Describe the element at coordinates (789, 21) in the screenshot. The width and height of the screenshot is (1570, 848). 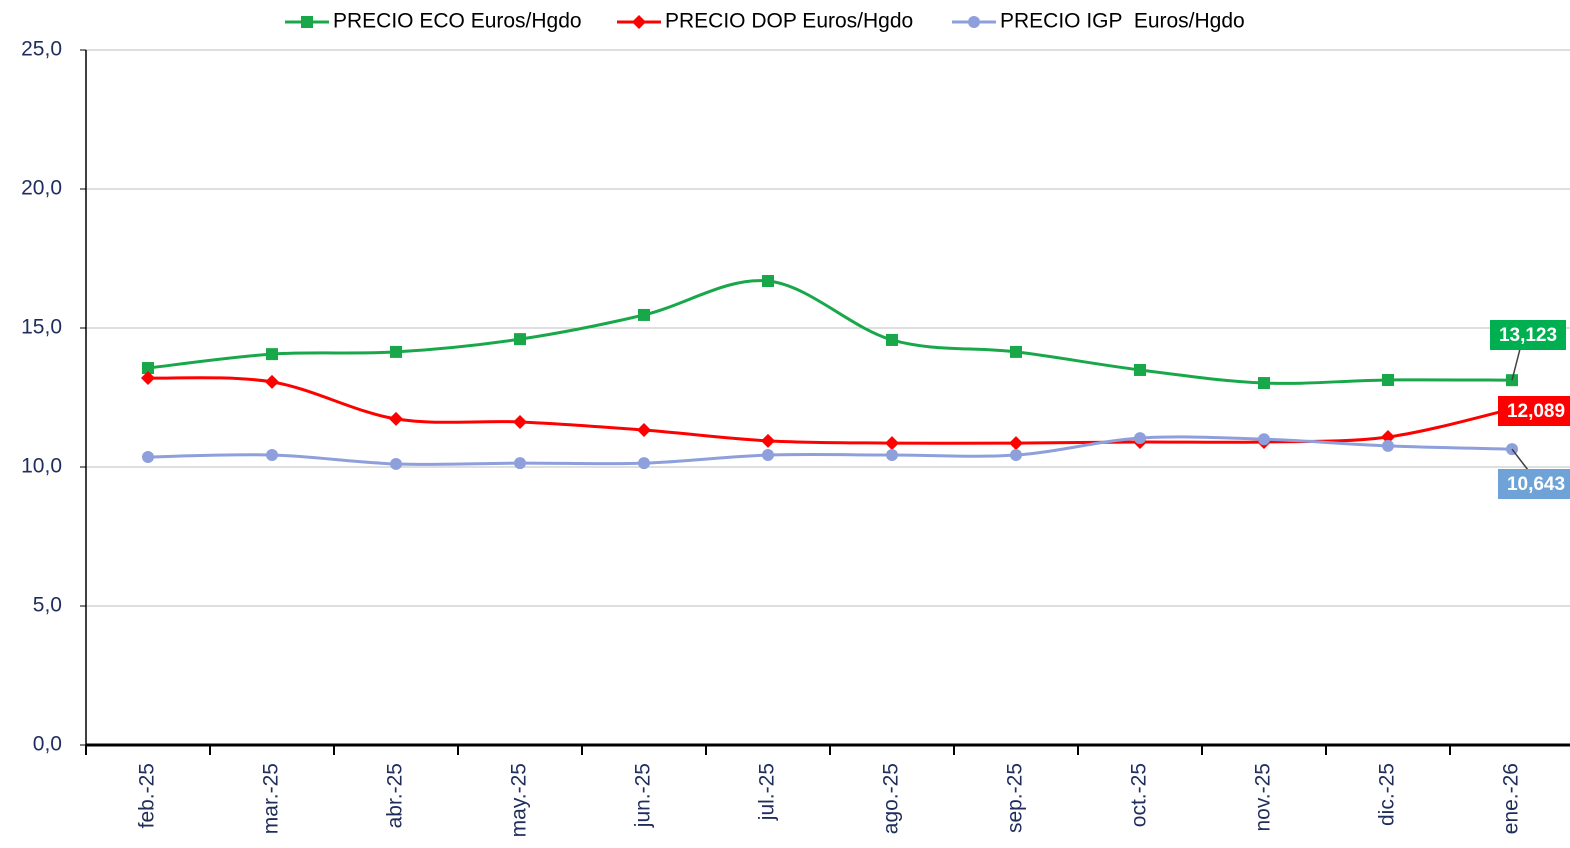
I see `legend-label: PRECIO DOP Euros/Hgdo` at that location.